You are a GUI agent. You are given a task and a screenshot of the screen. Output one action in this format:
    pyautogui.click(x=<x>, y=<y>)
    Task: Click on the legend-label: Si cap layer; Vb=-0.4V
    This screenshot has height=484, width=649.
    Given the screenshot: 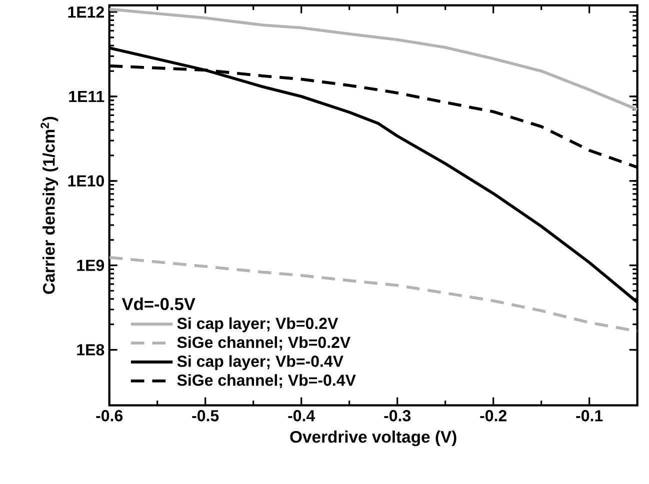 What is the action you would take?
    pyautogui.click(x=260, y=362)
    